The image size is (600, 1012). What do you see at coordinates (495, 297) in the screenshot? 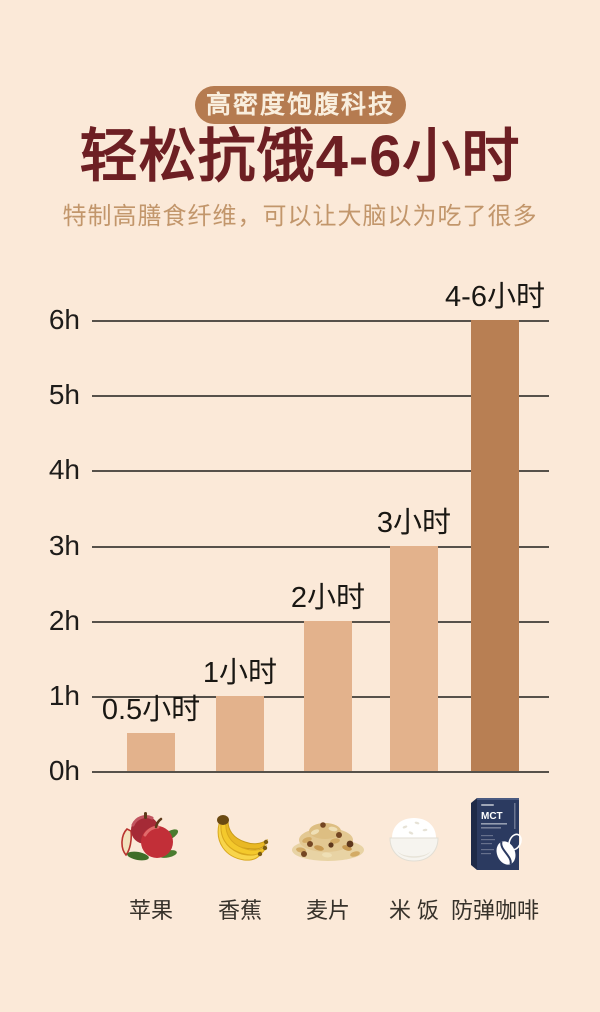
I see `bar-value-label-4: 4-6小时` at bounding box center [495, 297].